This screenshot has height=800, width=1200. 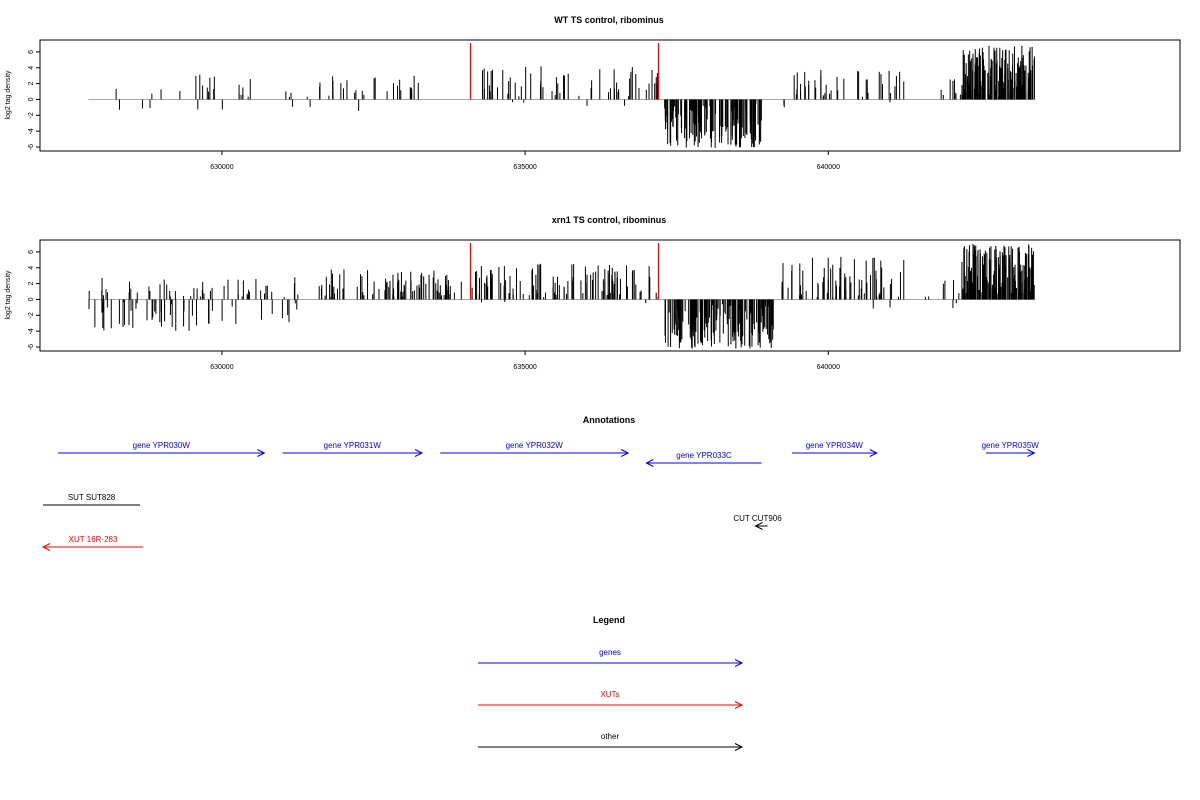 What do you see at coordinates (611, 657) in the screenshot?
I see `legend-item-gene: genes` at bounding box center [611, 657].